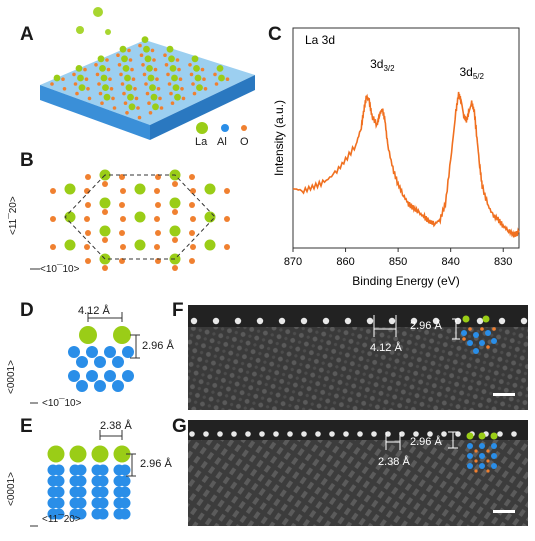  I want to click on e-axis-horizontal-label: <11¯20>, so click(61, 519).